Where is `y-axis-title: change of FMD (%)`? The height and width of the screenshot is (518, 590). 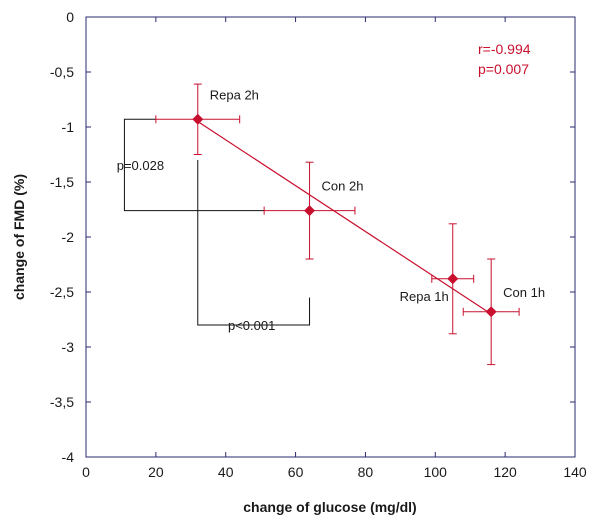 y-axis-title: change of FMD (%) is located at coordinates (19, 237).